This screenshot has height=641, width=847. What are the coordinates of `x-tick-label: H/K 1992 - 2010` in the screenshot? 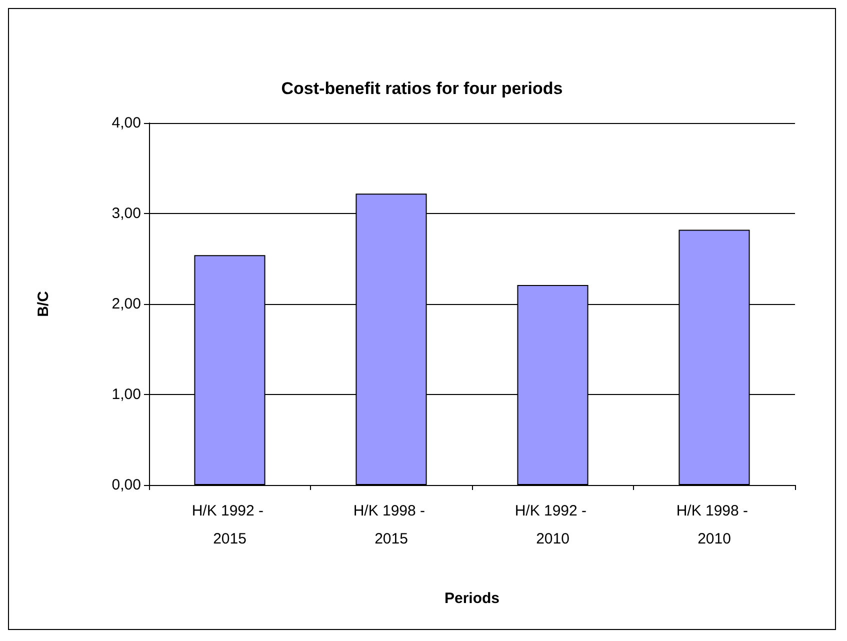 It's located at (552, 525).